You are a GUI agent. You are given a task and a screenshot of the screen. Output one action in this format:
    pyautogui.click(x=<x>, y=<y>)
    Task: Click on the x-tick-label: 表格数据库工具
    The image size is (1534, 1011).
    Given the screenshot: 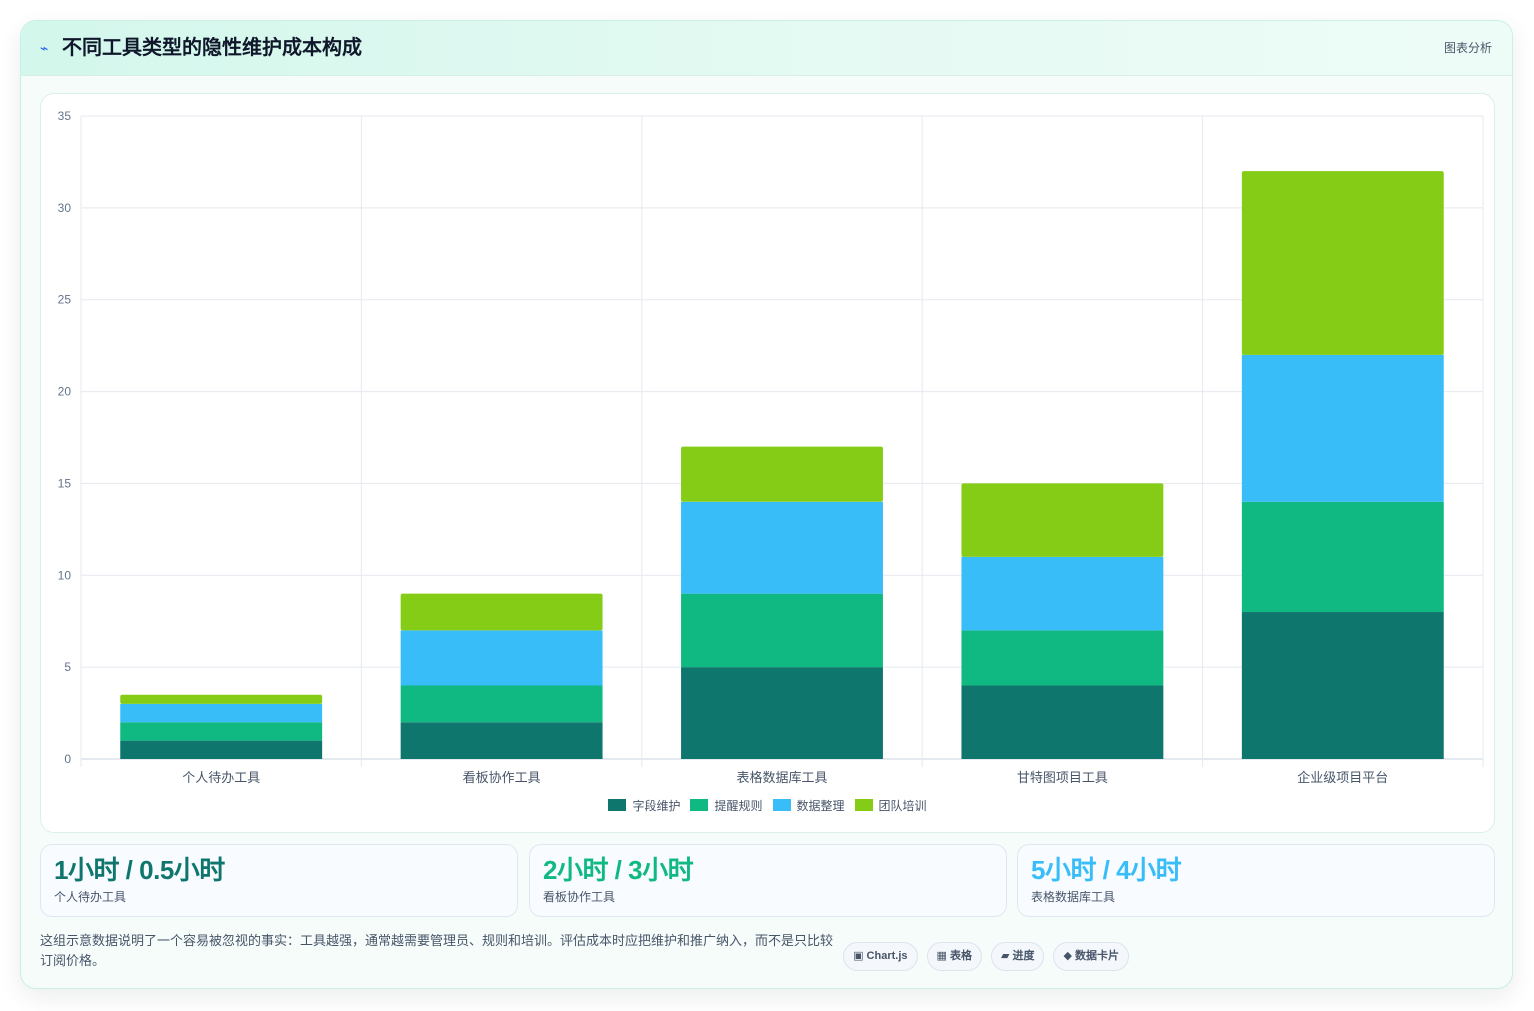 What is the action you would take?
    pyautogui.click(x=781, y=777)
    